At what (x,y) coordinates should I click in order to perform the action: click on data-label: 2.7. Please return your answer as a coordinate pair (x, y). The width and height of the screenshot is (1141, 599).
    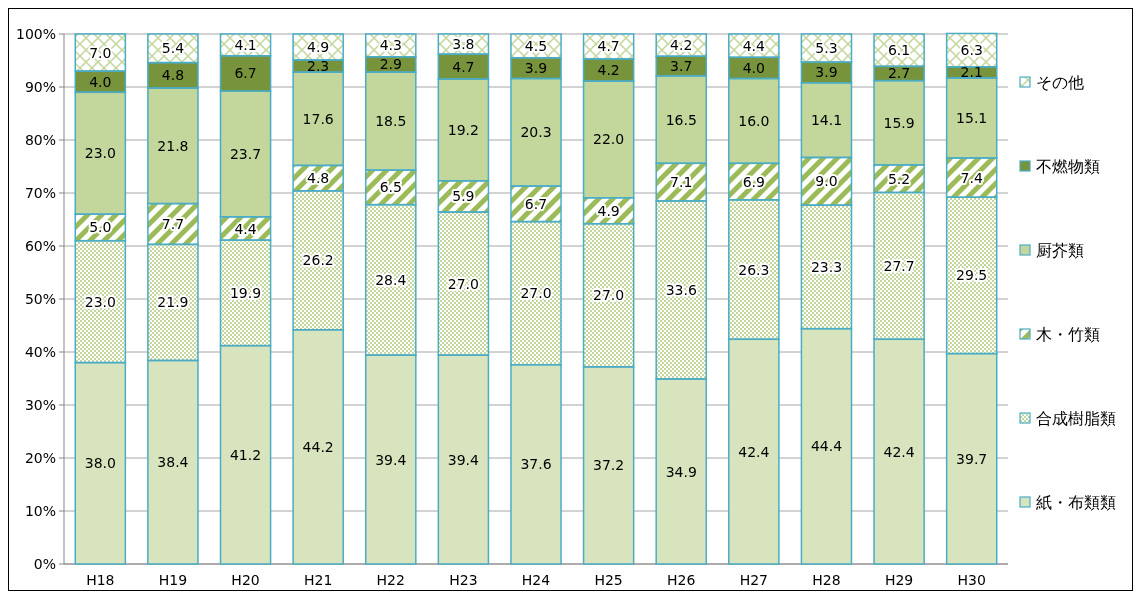
    Looking at the image, I should click on (899, 73).